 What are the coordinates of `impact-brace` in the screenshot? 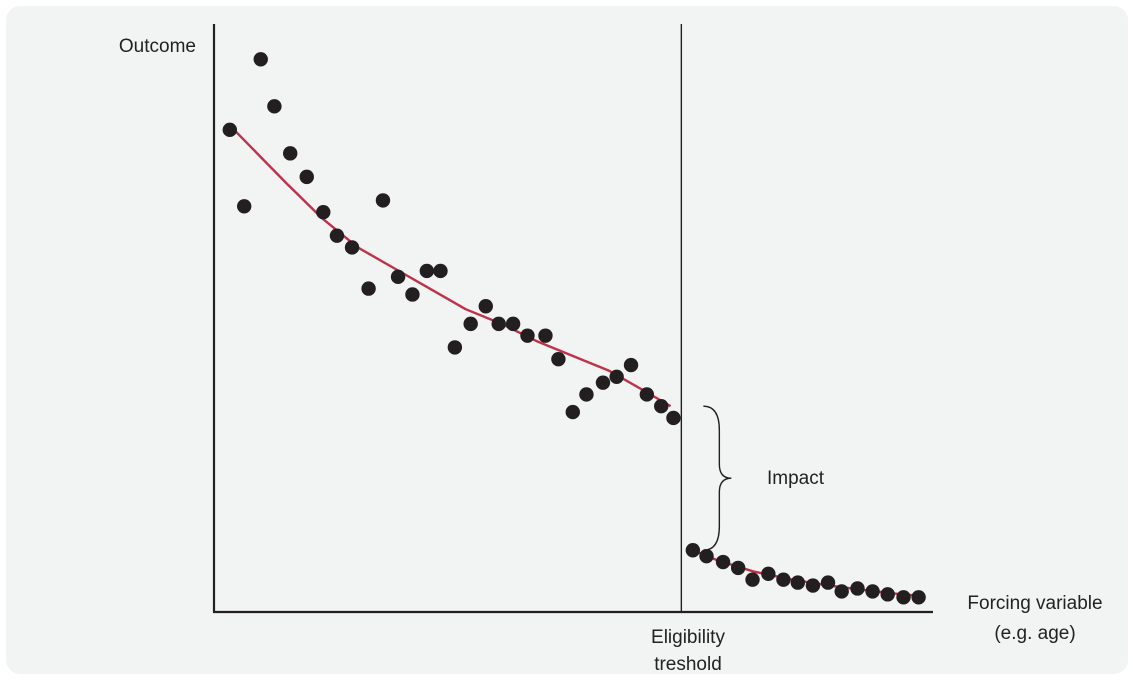 It's located at (717, 478).